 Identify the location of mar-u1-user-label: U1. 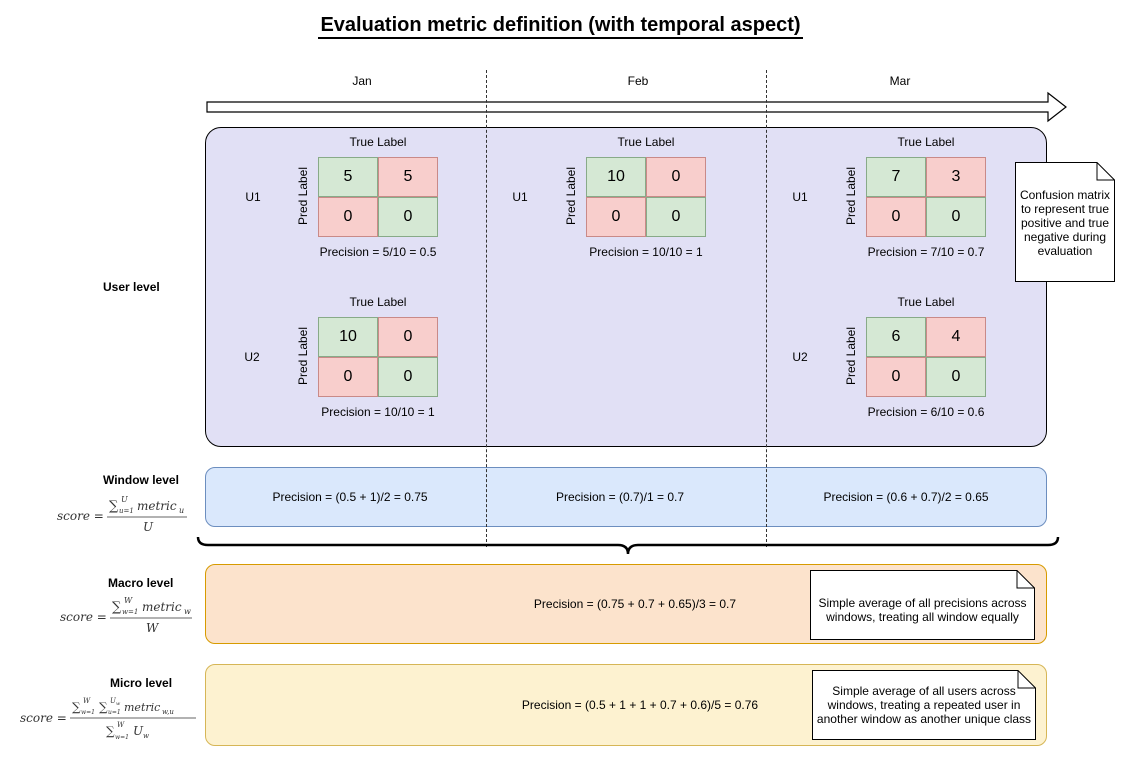
(800, 197).